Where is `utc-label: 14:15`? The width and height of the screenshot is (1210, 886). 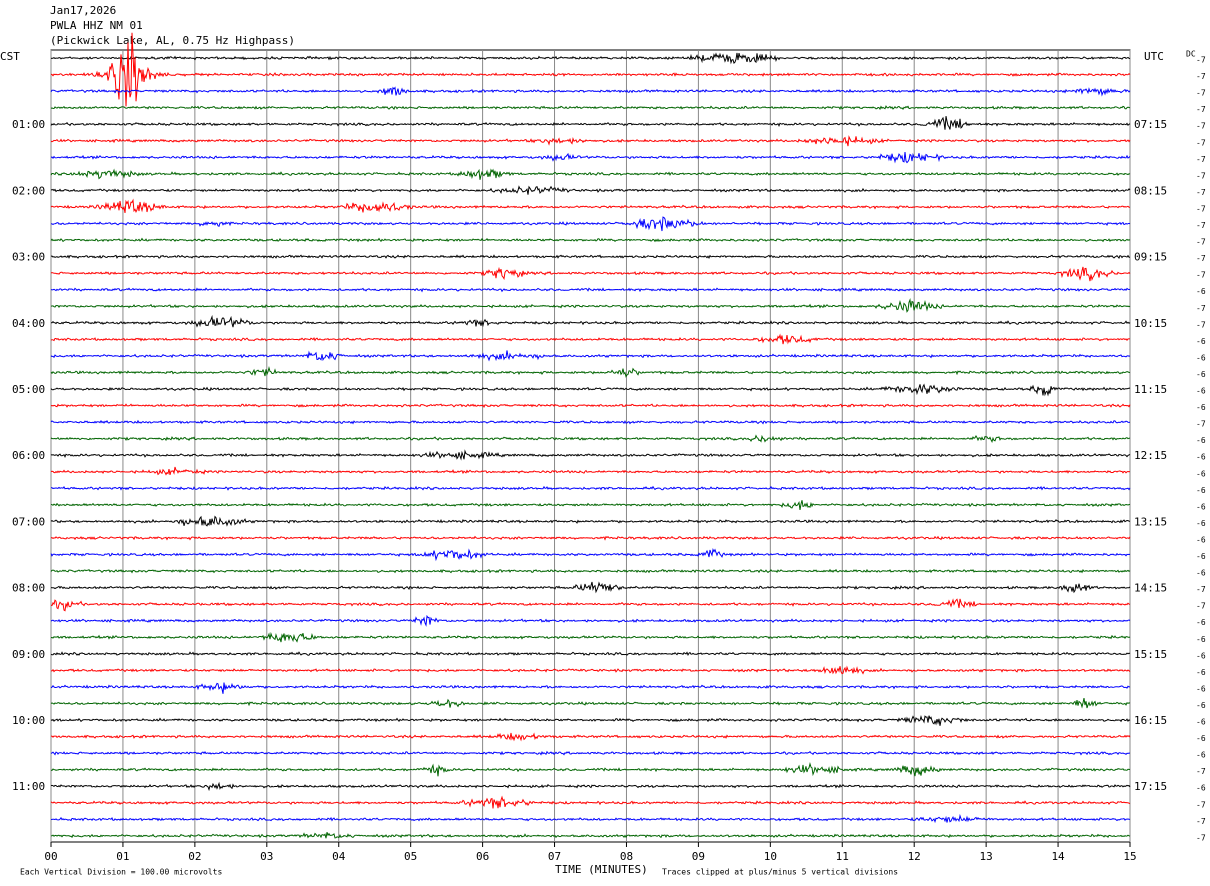
utc-label: 14:15 is located at coordinates (1150, 588).